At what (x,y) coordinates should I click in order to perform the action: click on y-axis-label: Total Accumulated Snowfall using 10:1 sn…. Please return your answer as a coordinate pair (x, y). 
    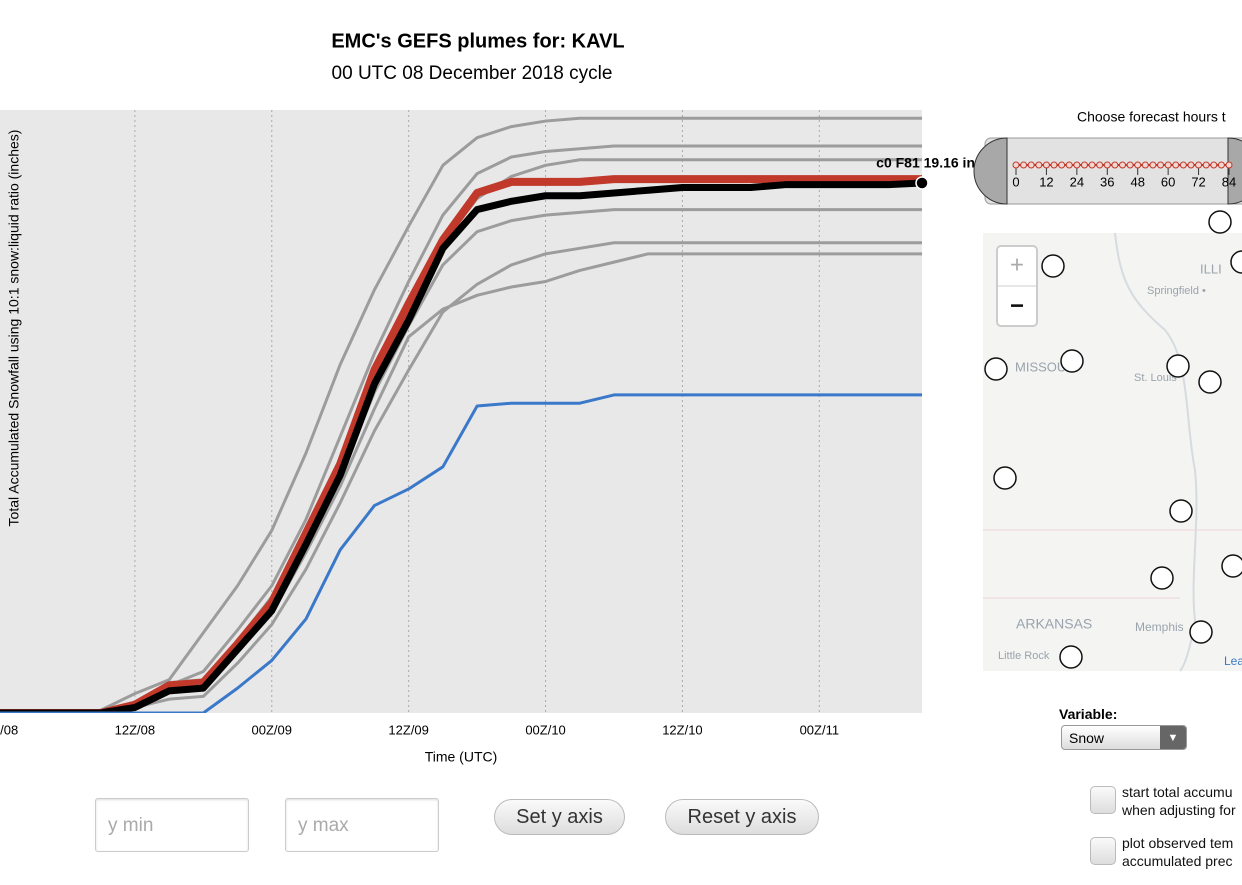
    Looking at the image, I should click on (14, 328).